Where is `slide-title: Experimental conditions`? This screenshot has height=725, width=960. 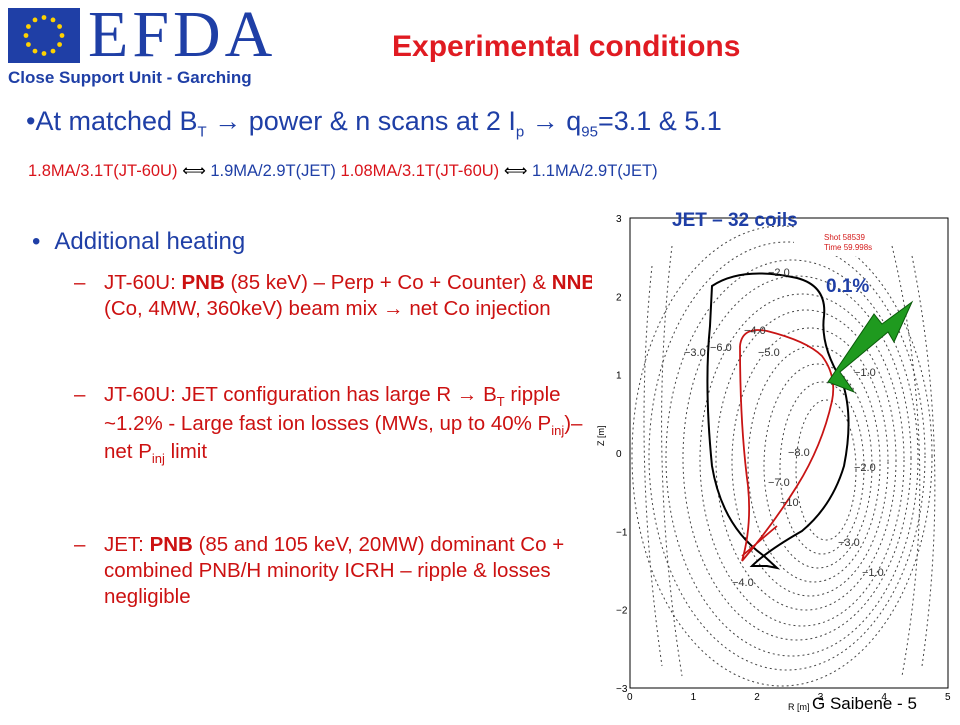
slide-title: Experimental conditions is located at coordinates (566, 46).